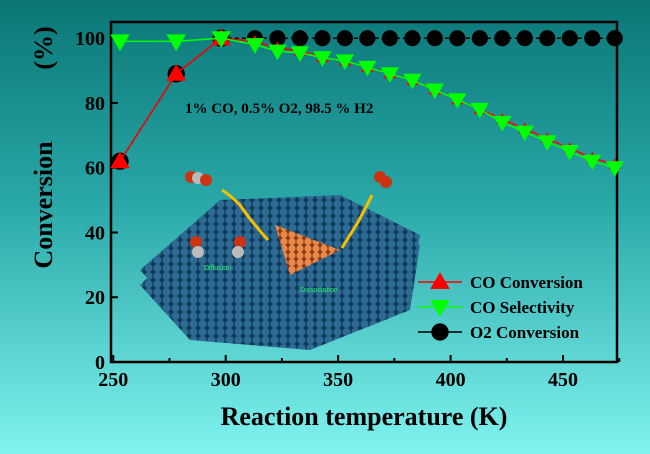 Image resolution: width=650 pixels, height=454 pixels. What do you see at coordinates (319, 290) in the screenshot?
I see `inset-label-dissociation: Dissociation` at bounding box center [319, 290].